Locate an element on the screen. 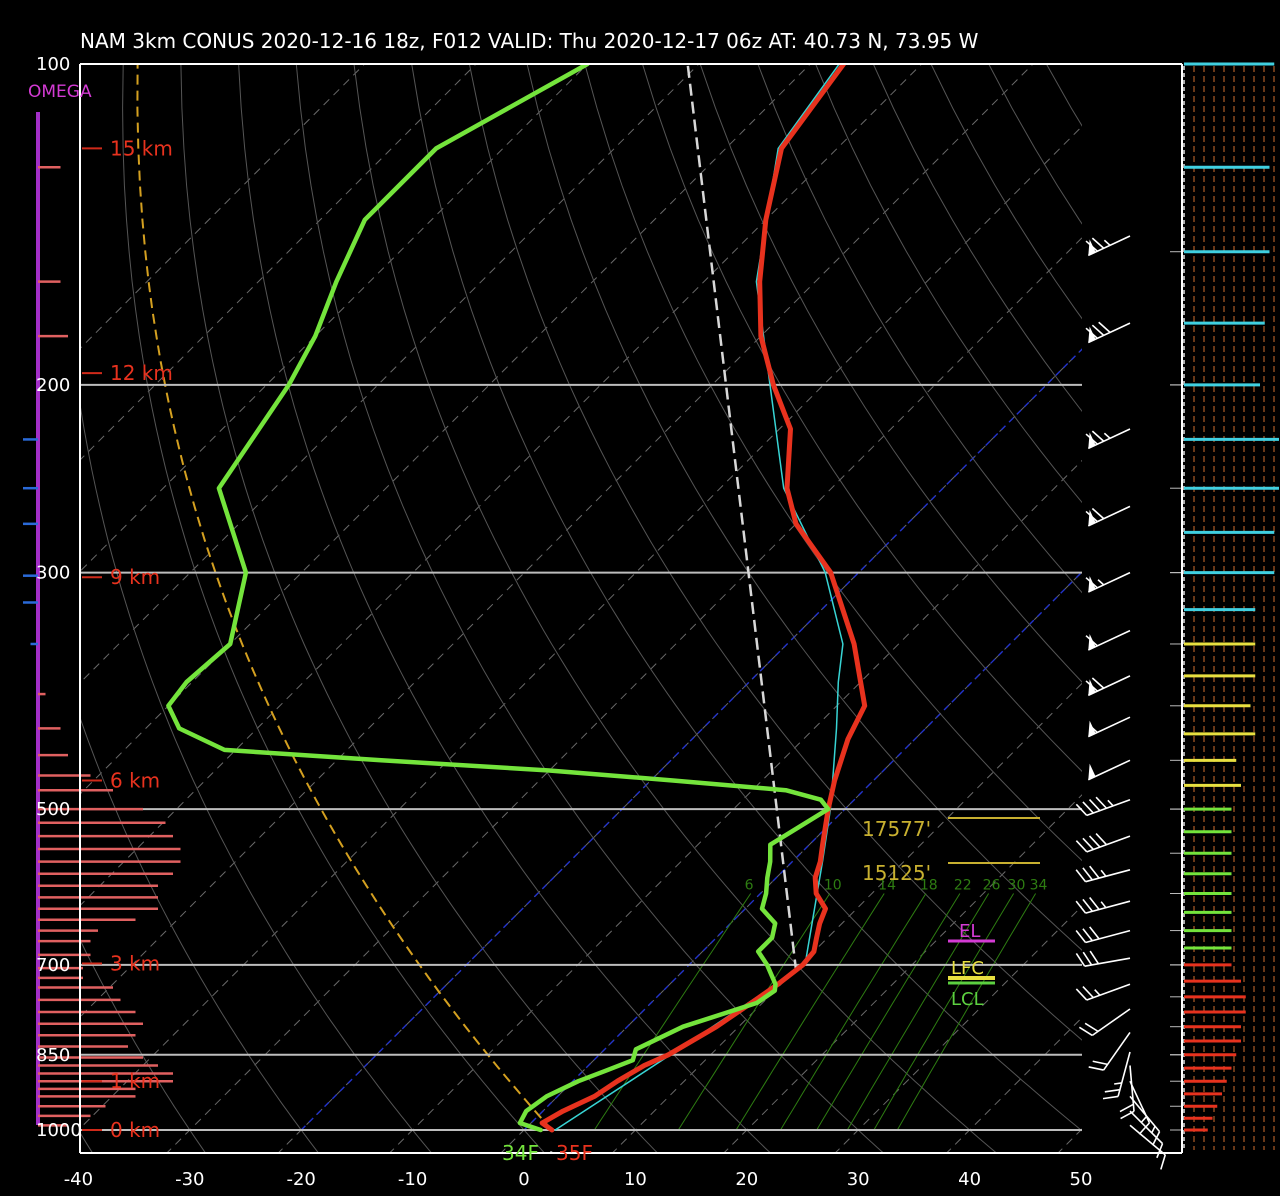 The image size is (1280, 1196). temperature-tick-label: 10 is located at coordinates (635, 1179).